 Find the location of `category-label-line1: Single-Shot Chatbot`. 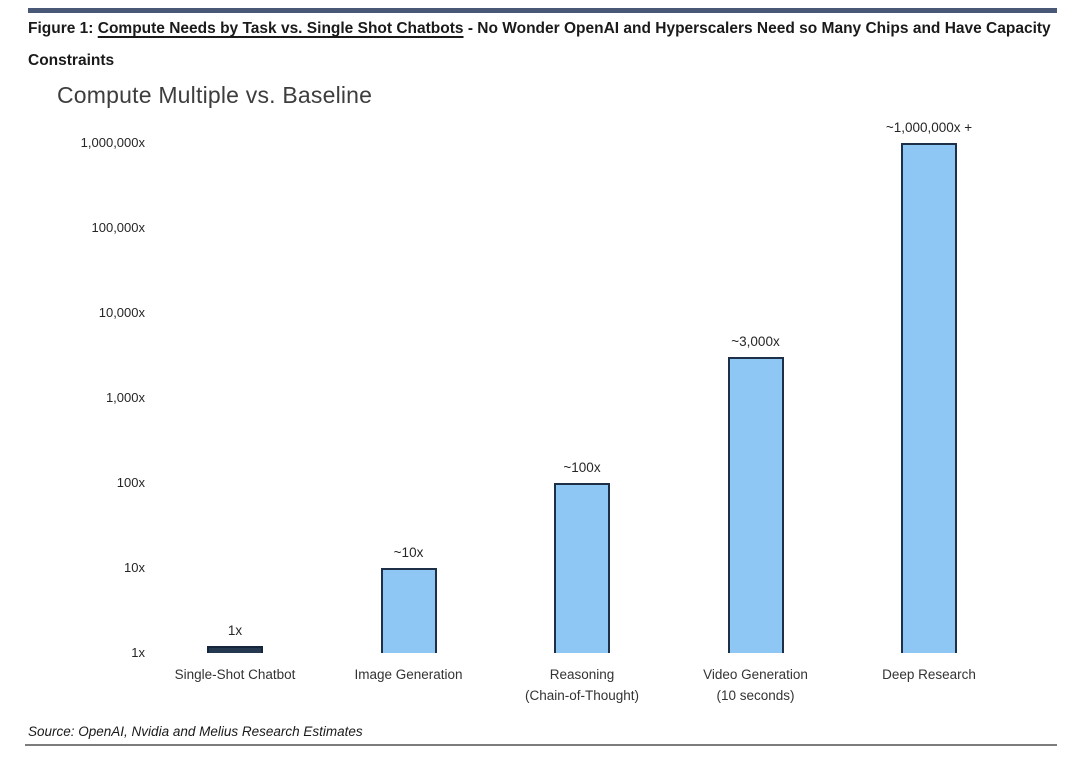

category-label-line1: Single-Shot Chatbot is located at coordinates (235, 674).